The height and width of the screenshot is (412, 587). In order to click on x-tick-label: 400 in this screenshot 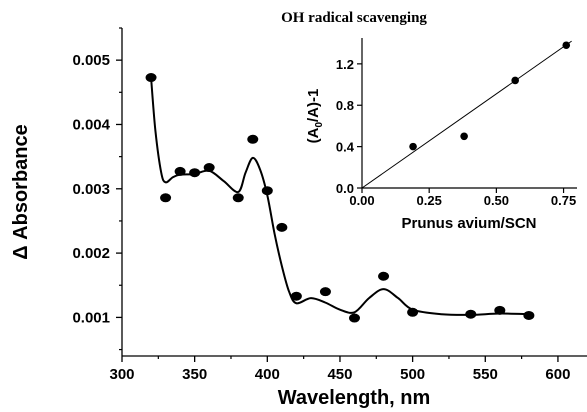, I will do `click(267, 374)`.